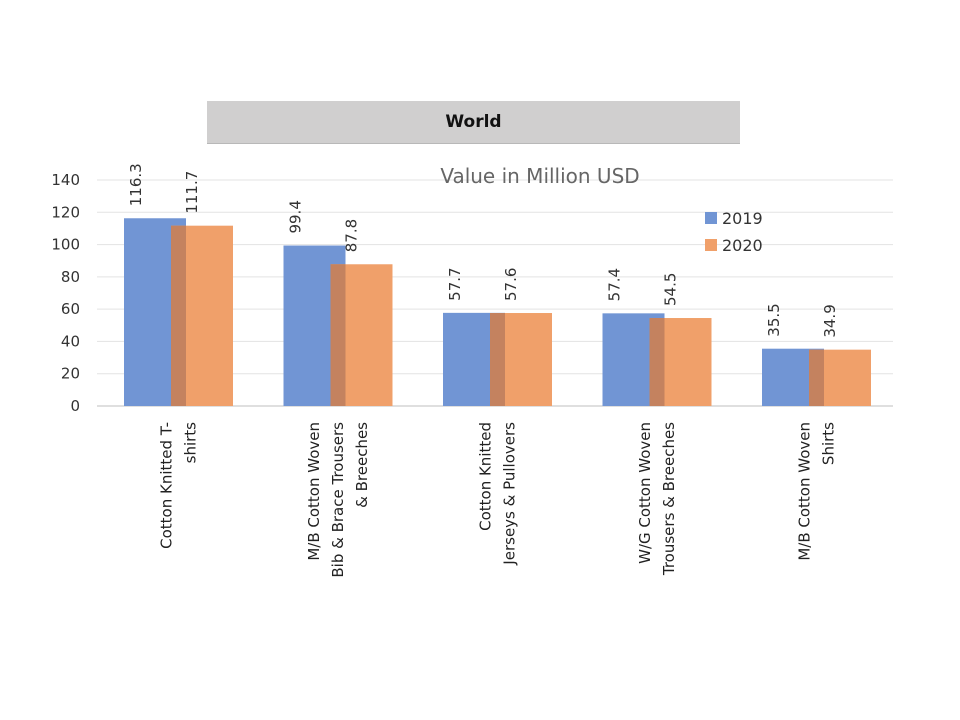 The width and height of the screenshot is (960, 720). What do you see at coordinates (615, 284) in the screenshot?
I see `data-label-2019: 57.4` at bounding box center [615, 284].